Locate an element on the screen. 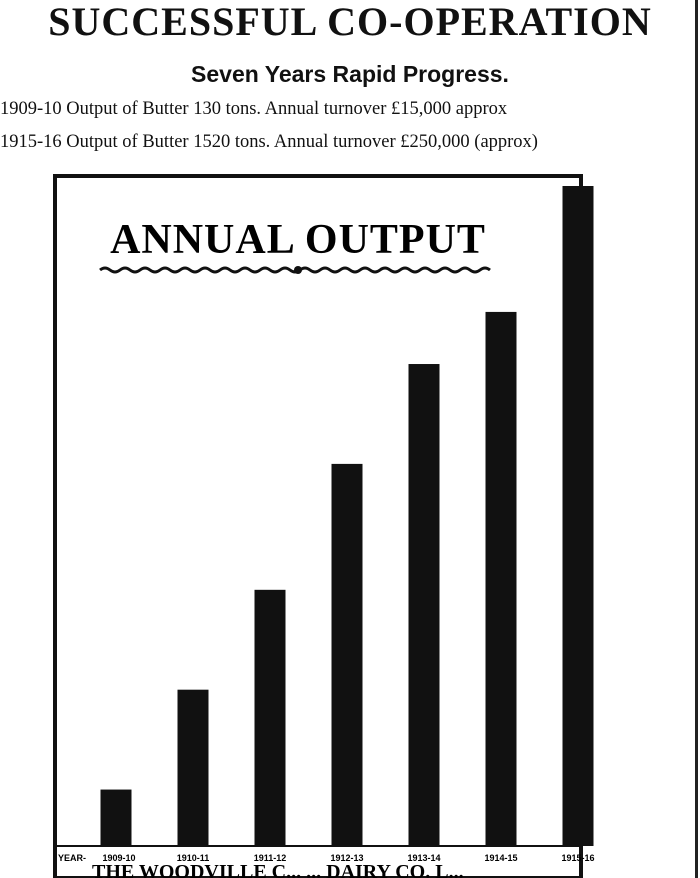  tick-label-1914-15: 1914-15 is located at coordinates (500, 858).